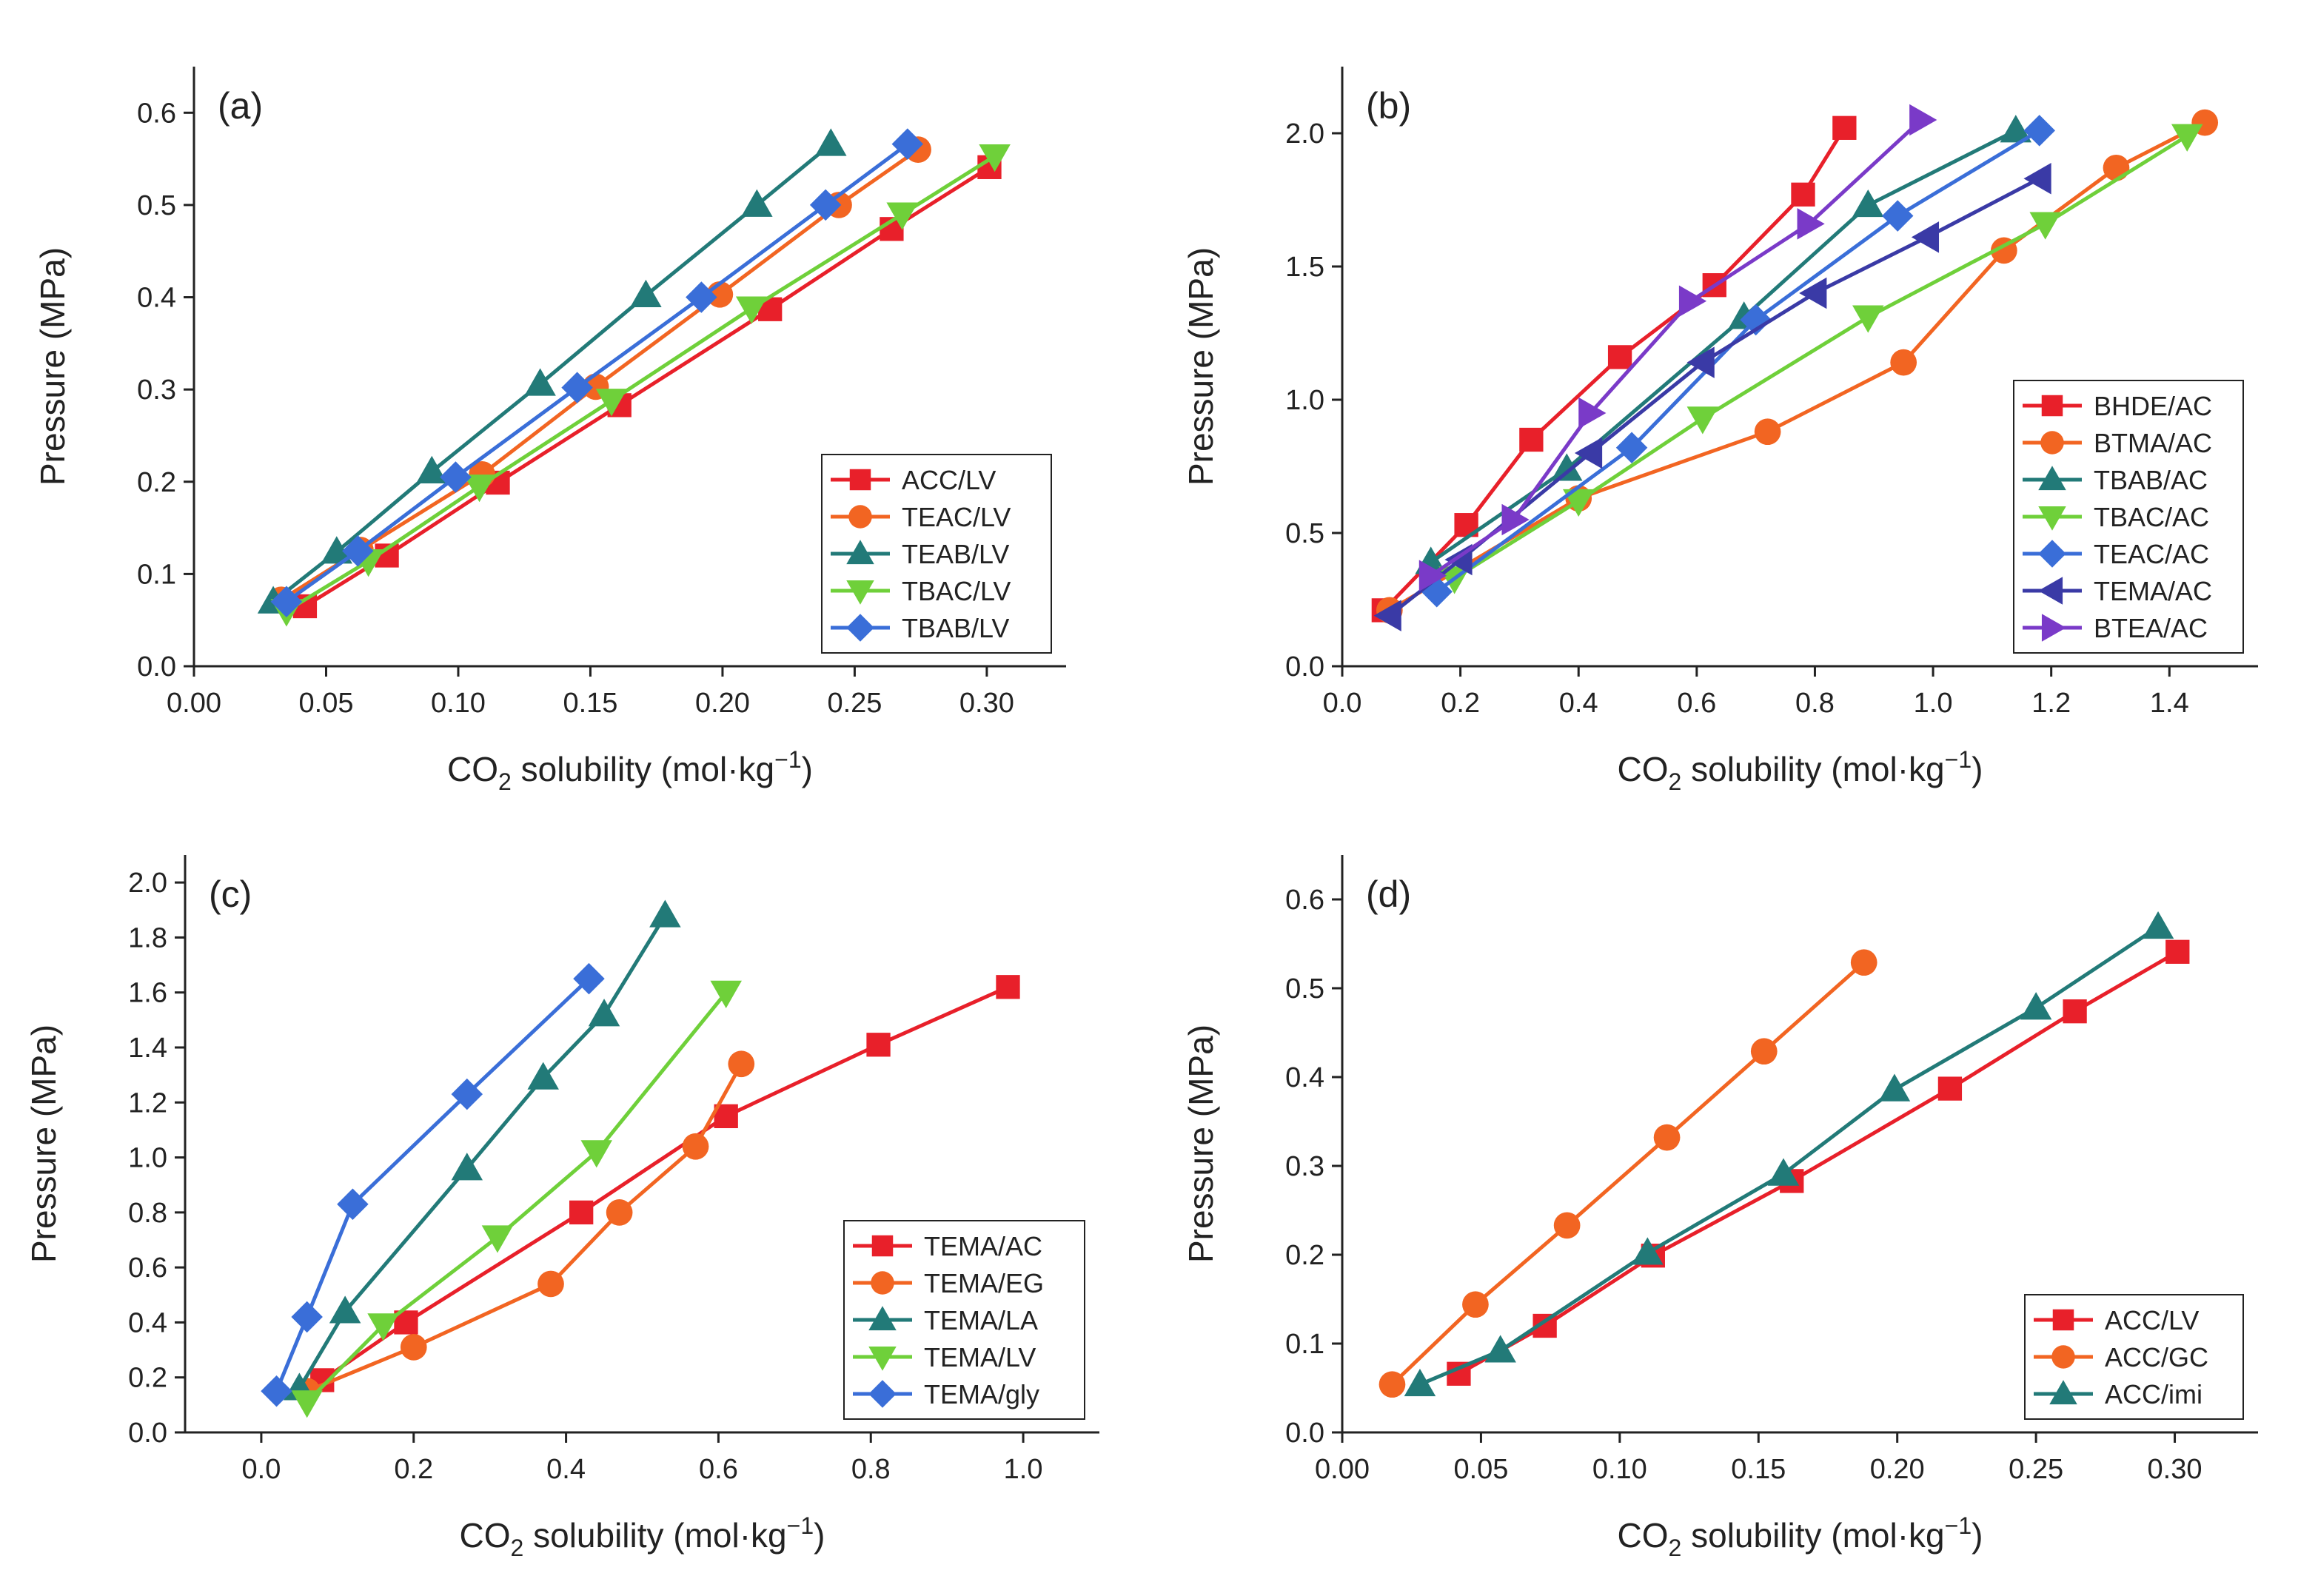 This screenshot has width=2298, height=1596. What do you see at coordinates (956, 628) in the screenshot?
I see `legend-label: TBAB/LV` at bounding box center [956, 628].